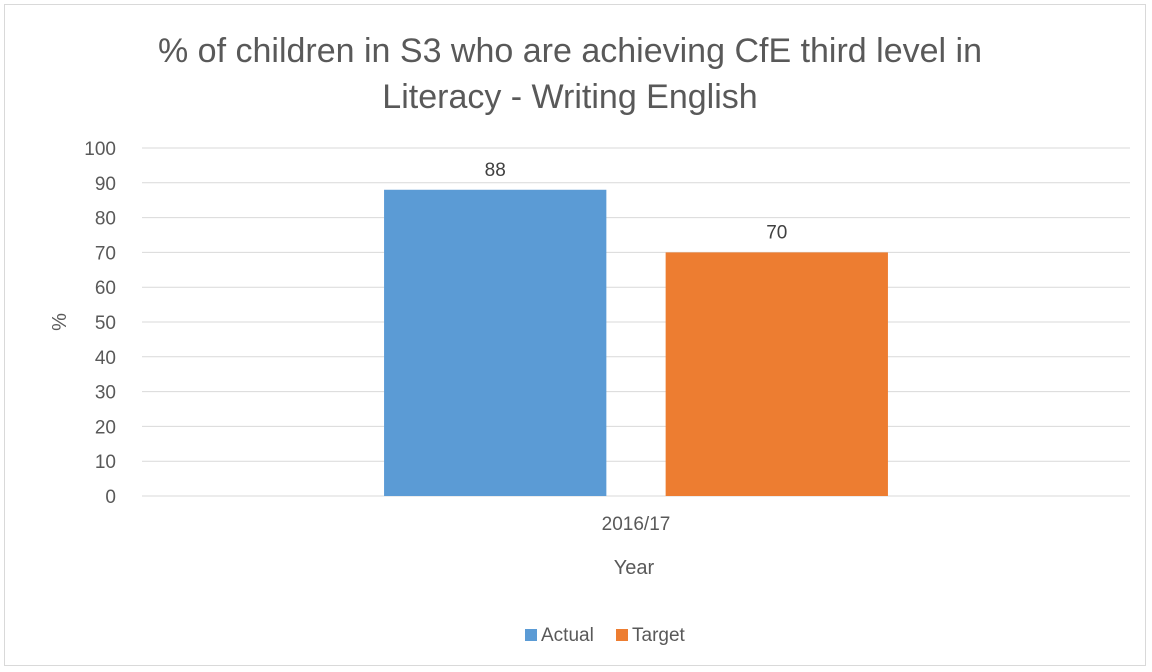 The width and height of the screenshot is (1152, 672). Describe the element at coordinates (105, 253) in the screenshot. I see `y-tick-label: 70` at that location.